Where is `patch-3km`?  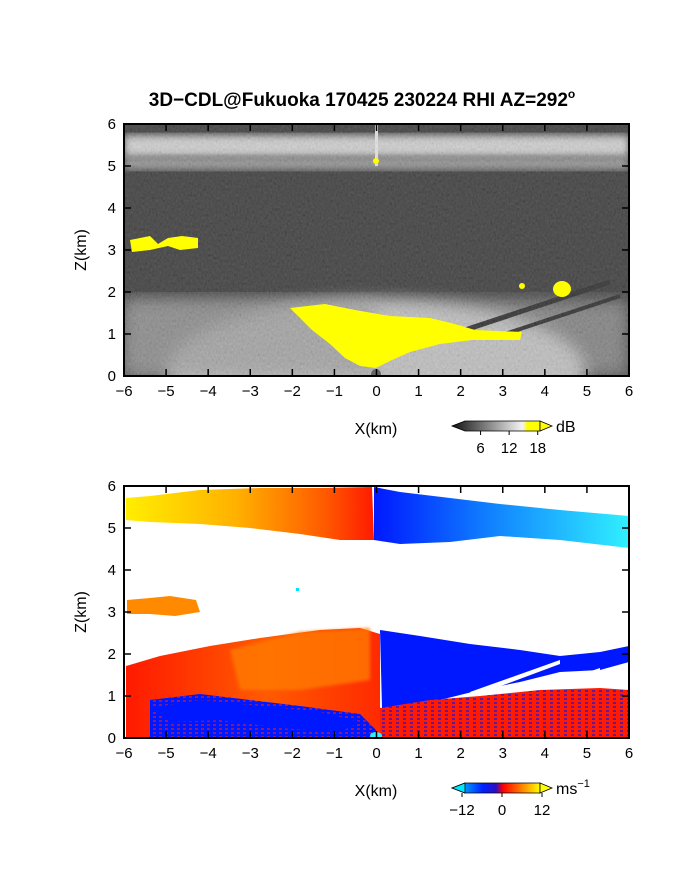
patch-3km is located at coordinates (163, 606).